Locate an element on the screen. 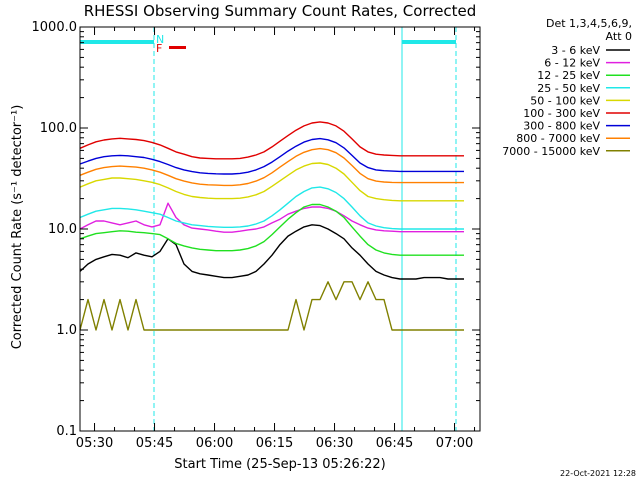 This screenshot has height=480, width=640. x-tick-label-4: 06:30 is located at coordinates (334, 443).